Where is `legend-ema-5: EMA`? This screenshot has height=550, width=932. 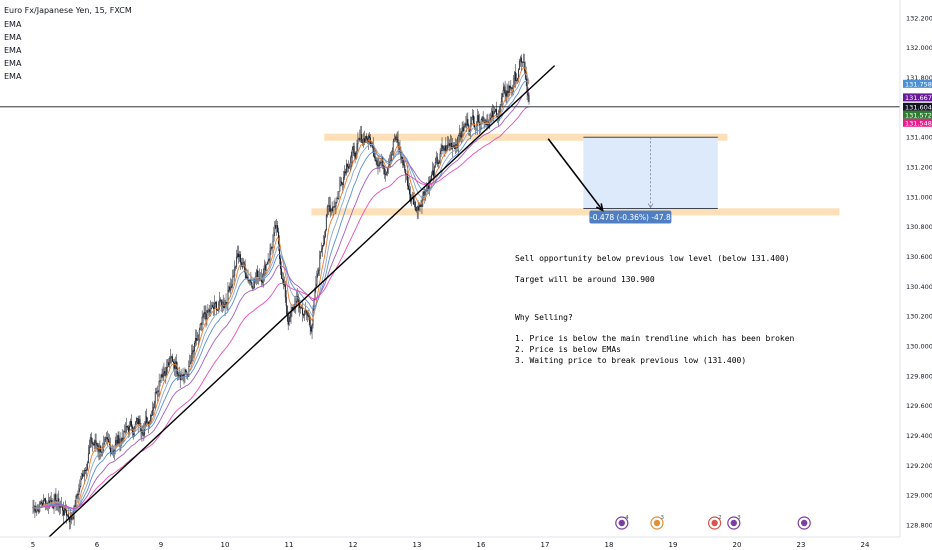 legend-ema-5: EMA is located at coordinates (13, 76).